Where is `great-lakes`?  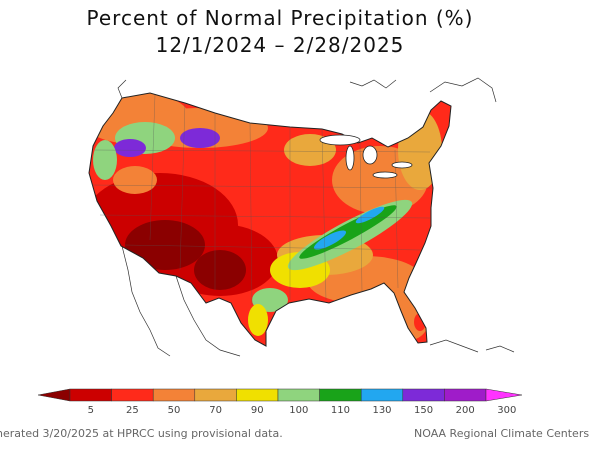
great-lakes is located at coordinates (366, 156).